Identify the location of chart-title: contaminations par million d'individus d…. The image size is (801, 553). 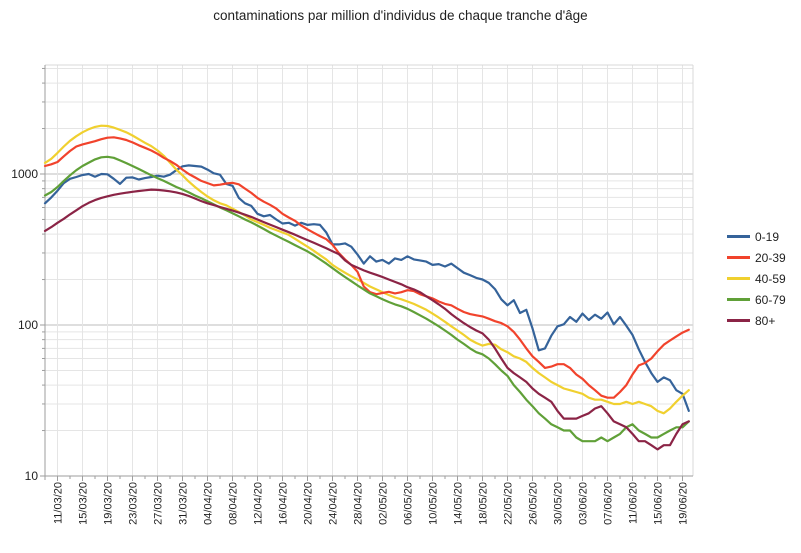
(400, 15).